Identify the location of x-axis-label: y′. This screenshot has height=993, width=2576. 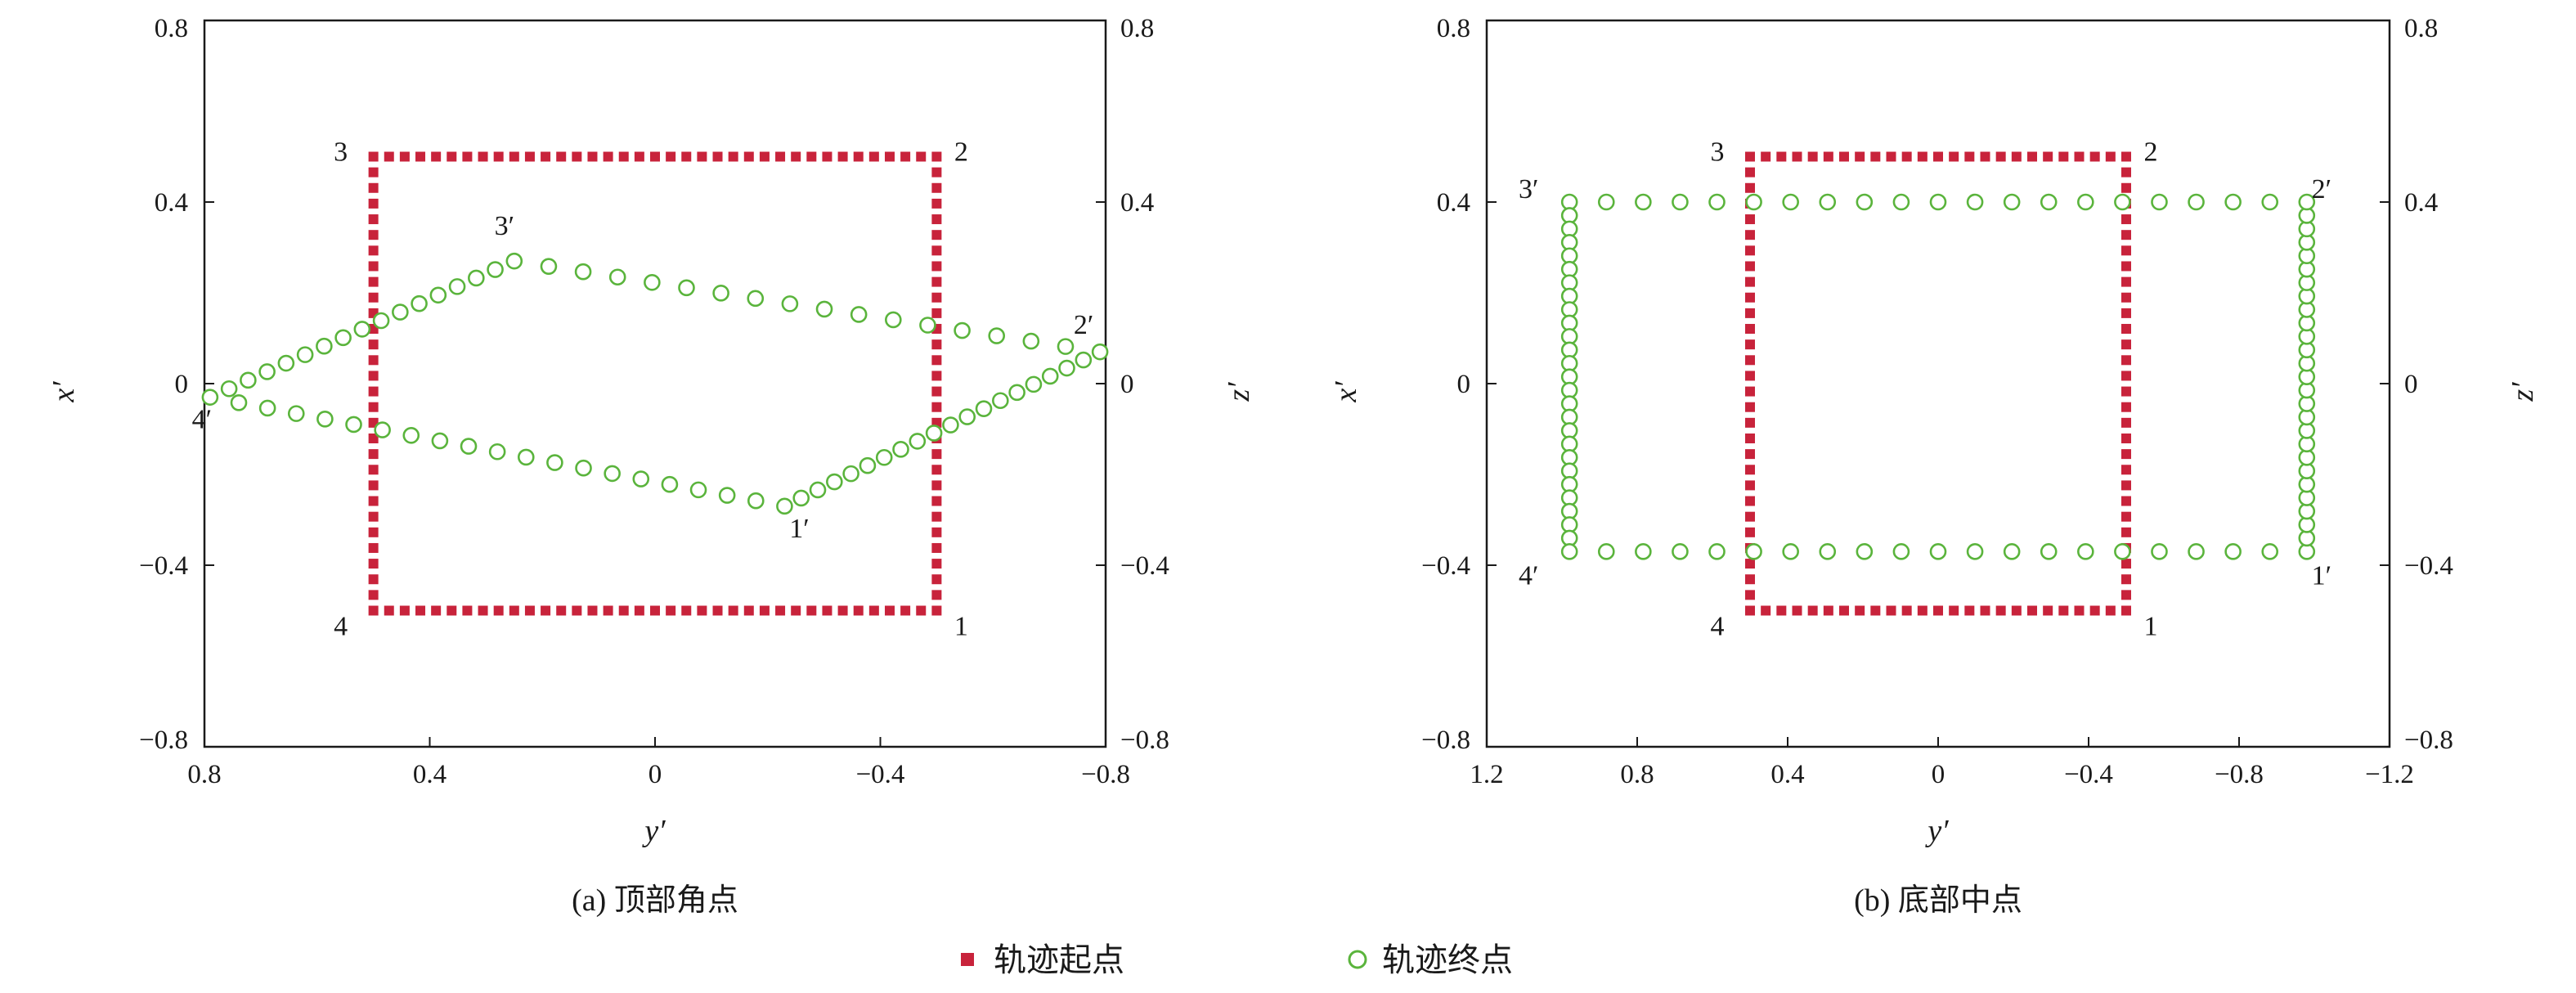
(1937, 831).